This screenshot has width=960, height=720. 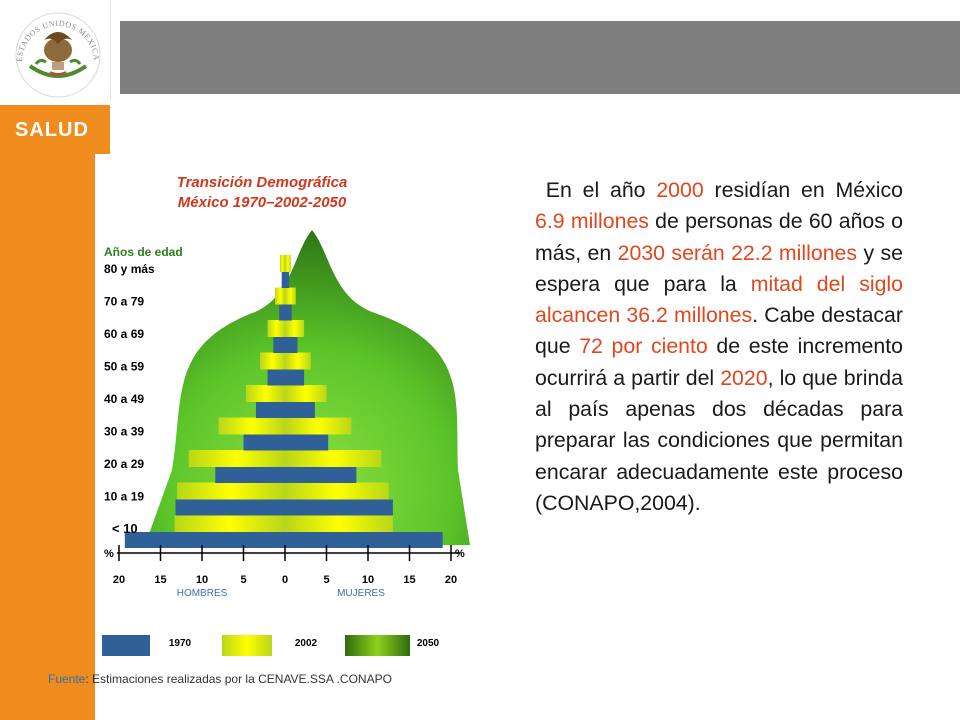 I want to click on paragraph-text: y se espera que para la, so click(x=719, y=268).